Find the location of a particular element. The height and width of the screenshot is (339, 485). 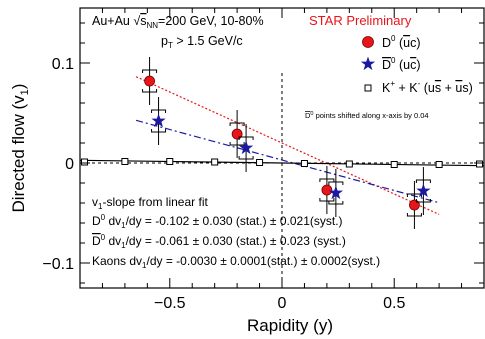

x-tick-label: 0.5 is located at coordinates (394, 303).